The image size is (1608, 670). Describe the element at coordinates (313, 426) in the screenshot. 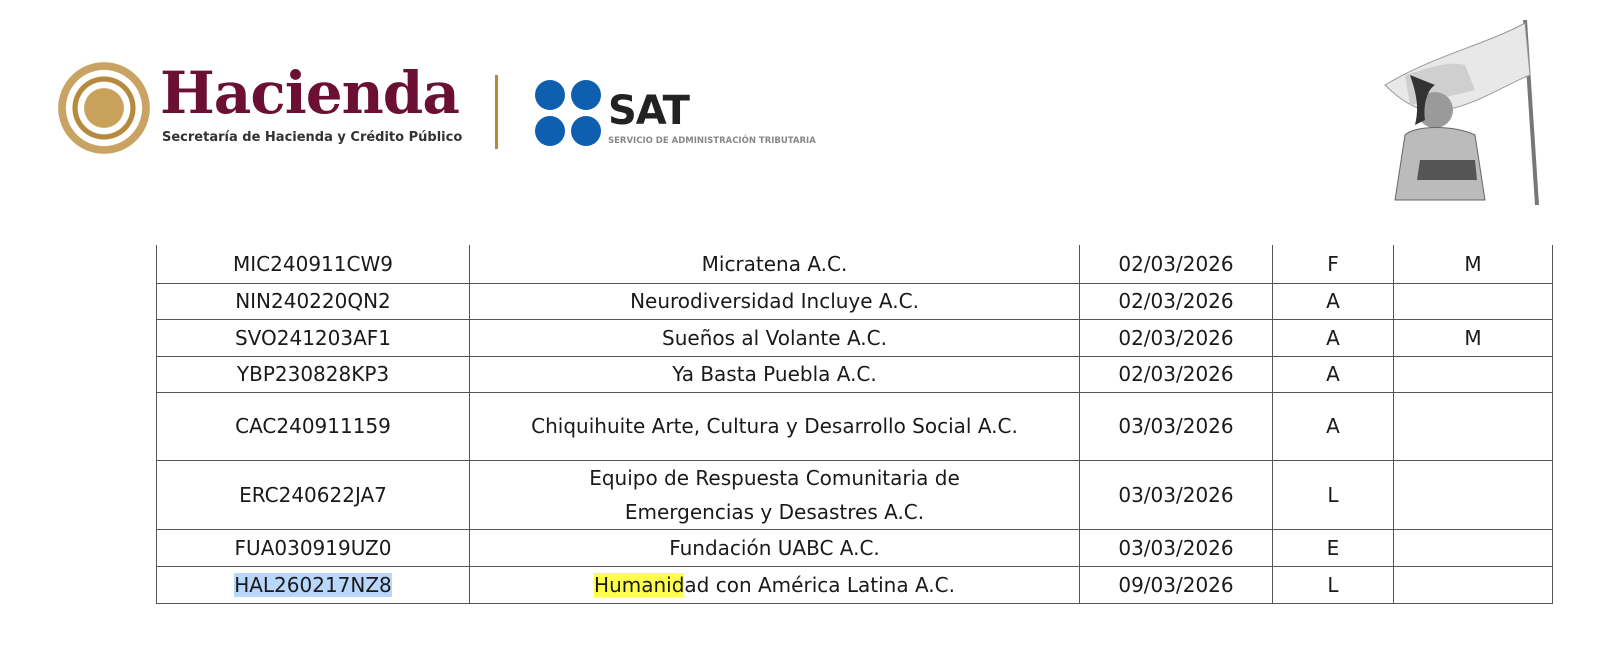

I see `rfc-cell: CAC240911159` at that location.